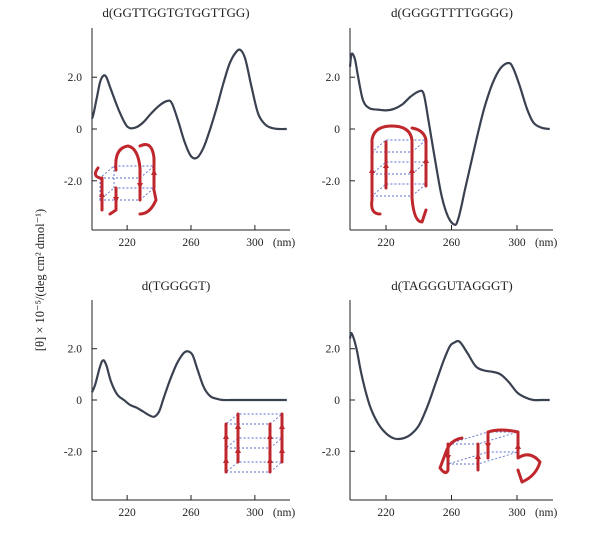 Image resolution: width=593 pixels, height=542 pixels. Describe the element at coordinates (176, 285) in the screenshot. I see `panel-title: d(TGGGGT)` at that location.